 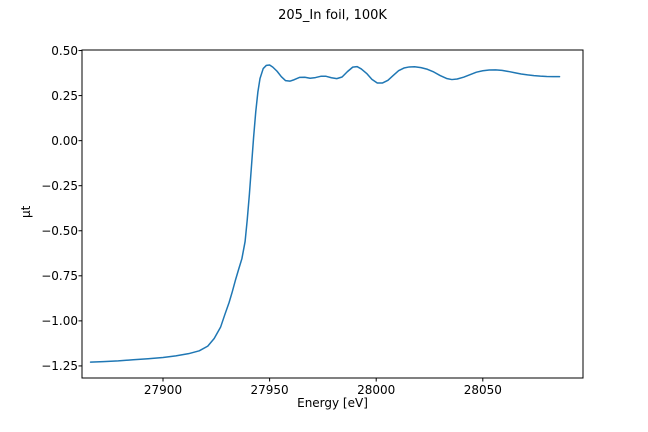 What do you see at coordinates (64, 50) in the screenshot?
I see `y-tick-label: 0.50` at bounding box center [64, 50].